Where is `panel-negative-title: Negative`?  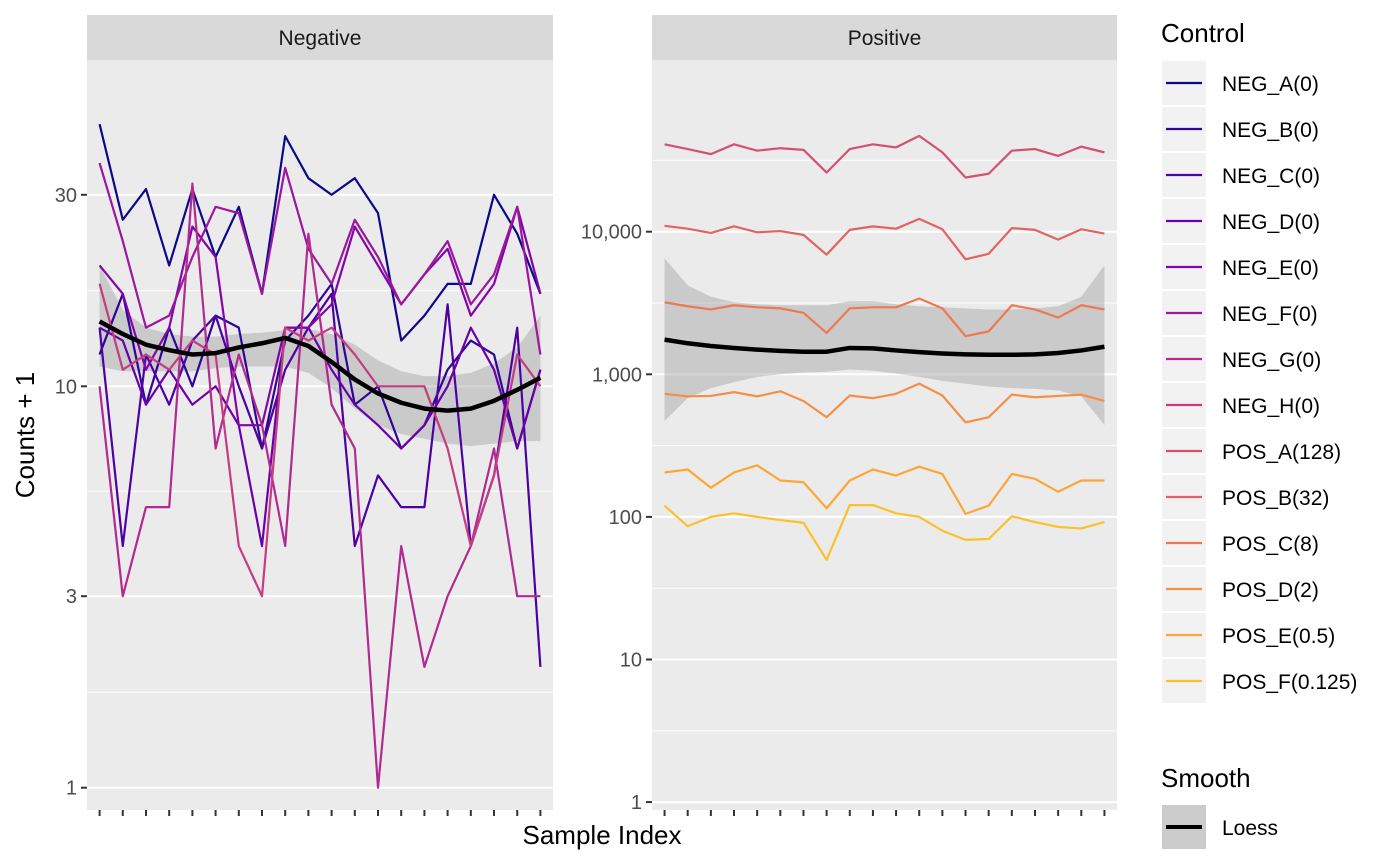 panel-negative-title: Negative is located at coordinates (320, 38).